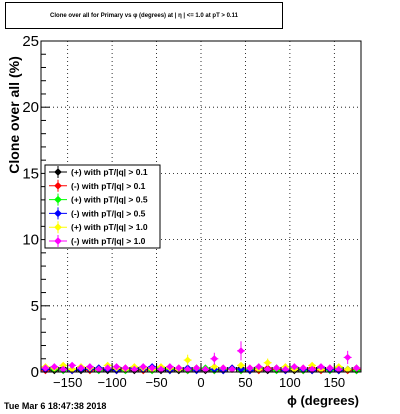 The width and height of the screenshot is (400, 414). What do you see at coordinates (35, 306) in the screenshot?
I see `y-tick-label: 5` at bounding box center [35, 306].